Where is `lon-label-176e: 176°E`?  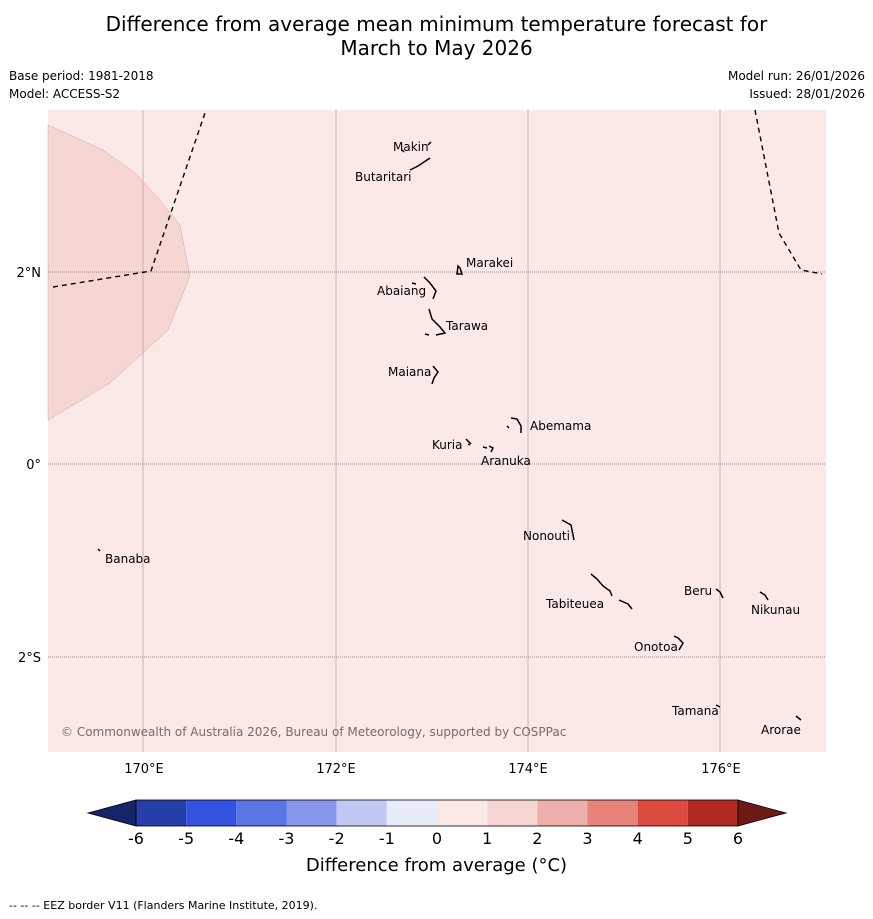
lon-label-176e: 176°E is located at coordinates (721, 769).